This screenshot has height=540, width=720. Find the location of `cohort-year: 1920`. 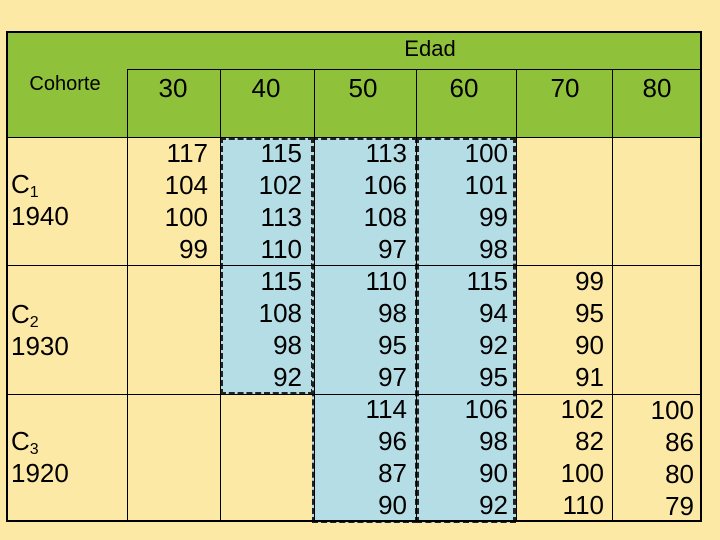

cohort-year: 1920 is located at coordinates (40, 473).